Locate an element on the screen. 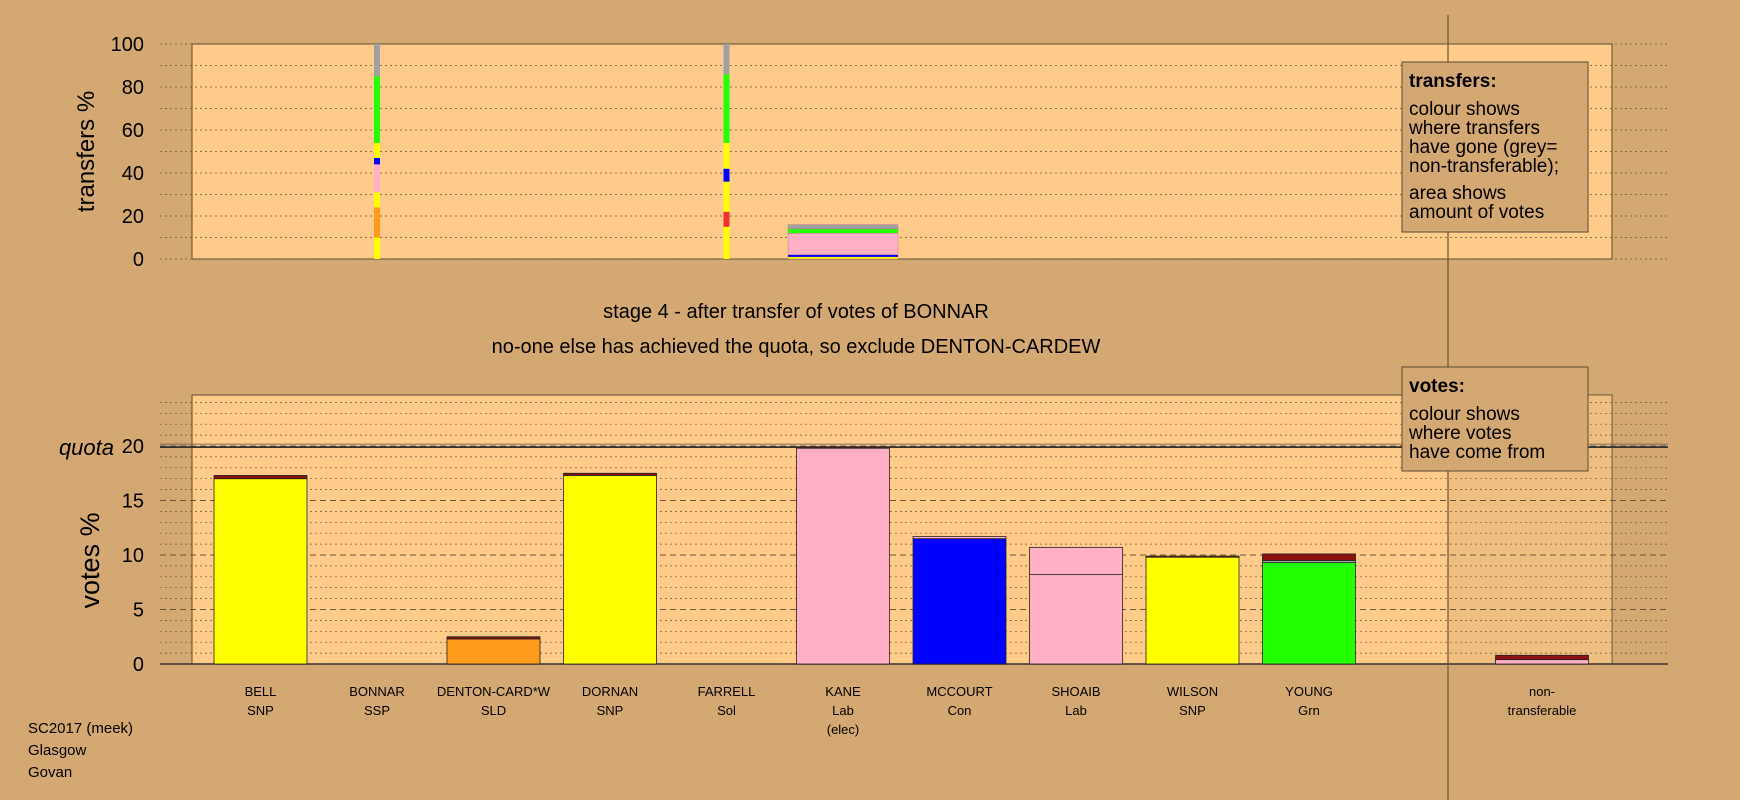 This screenshot has width=1740, height=800. votes-legend-heading: votes: is located at coordinates (1437, 386).